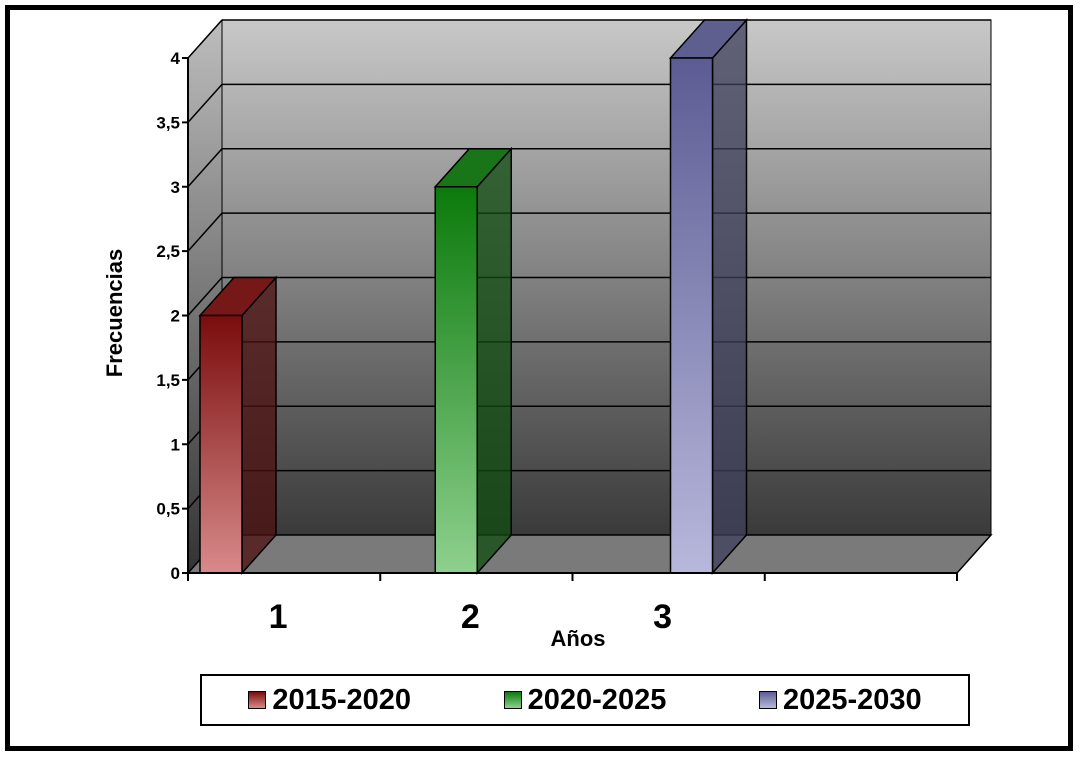 The image size is (1086, 759). Describe the element at coordinates (341, 699) in the screenshot. I see `legend-label-0: 2015-2020` at that location.